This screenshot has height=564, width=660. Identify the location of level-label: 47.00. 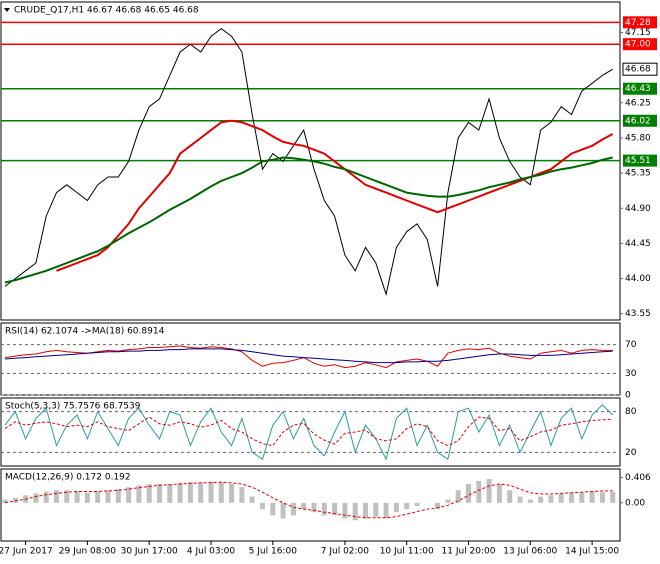
(638, 45).